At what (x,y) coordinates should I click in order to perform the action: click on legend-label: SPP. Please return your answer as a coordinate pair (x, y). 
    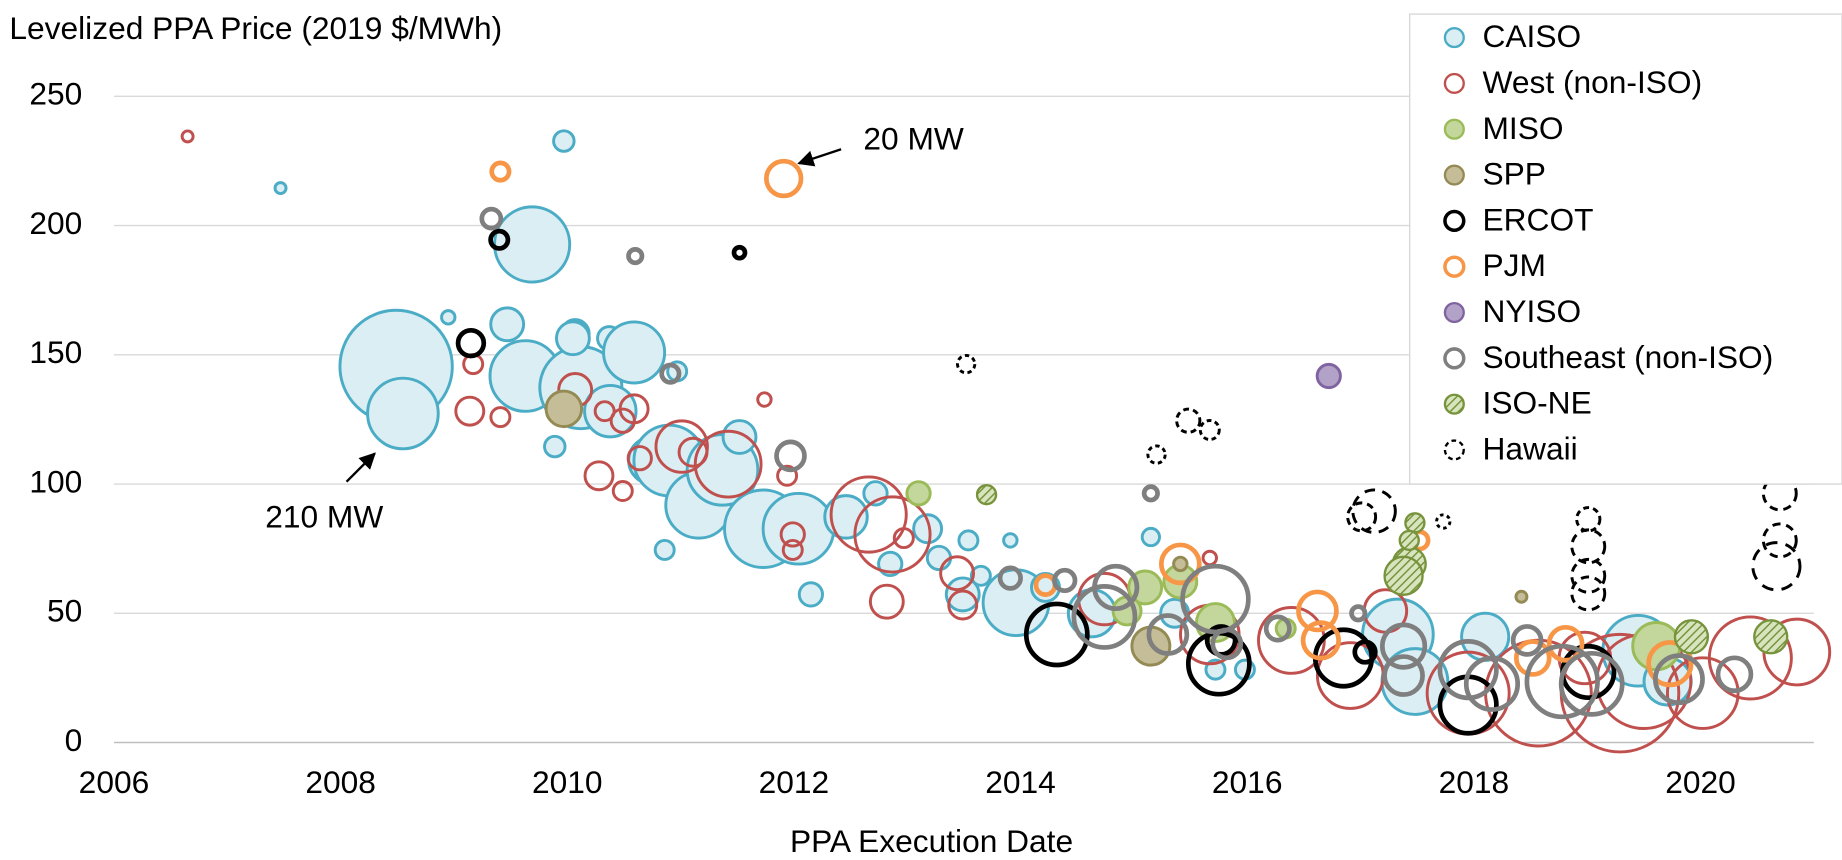
    Looking at the image, I should click on (1514, 174).